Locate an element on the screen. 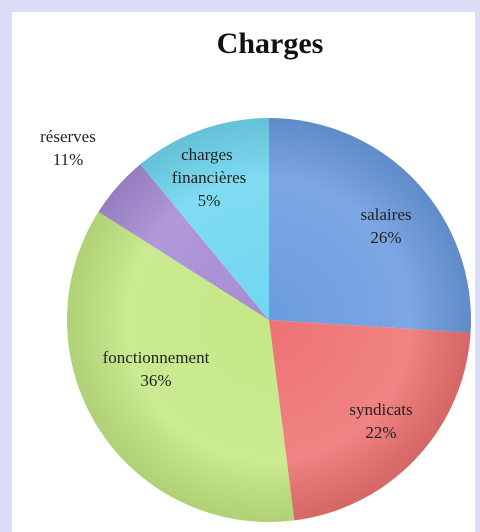  slice-label: réserves is located at coordinates (68, 136).